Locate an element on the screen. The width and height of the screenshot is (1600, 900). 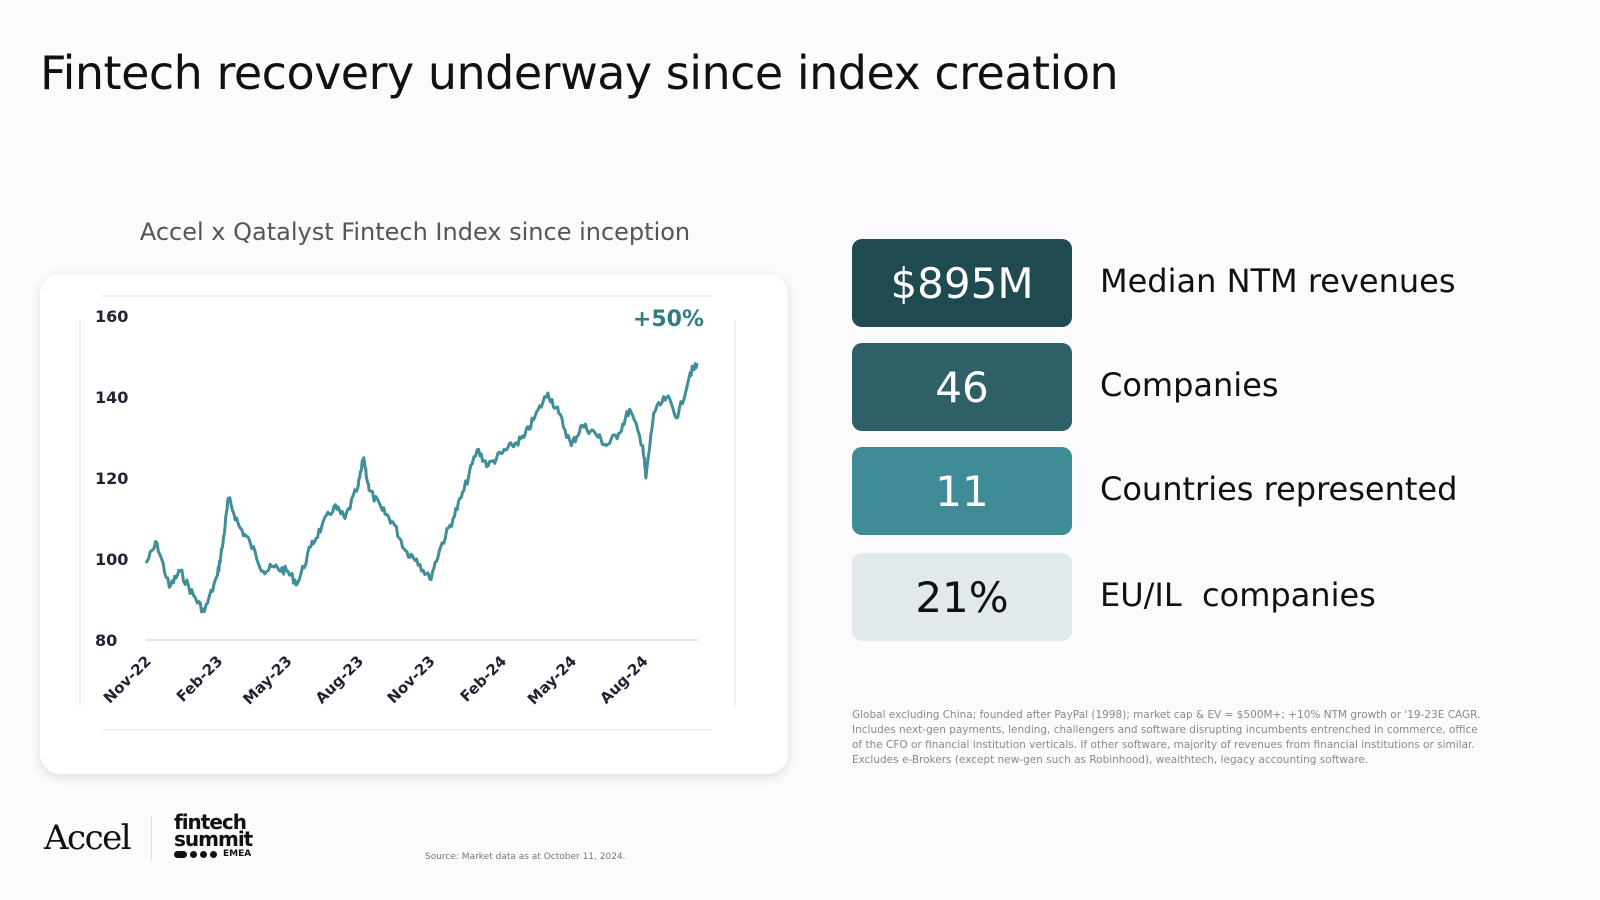
x-tick-label: Feb-24 is located at coordinates (483, 678).